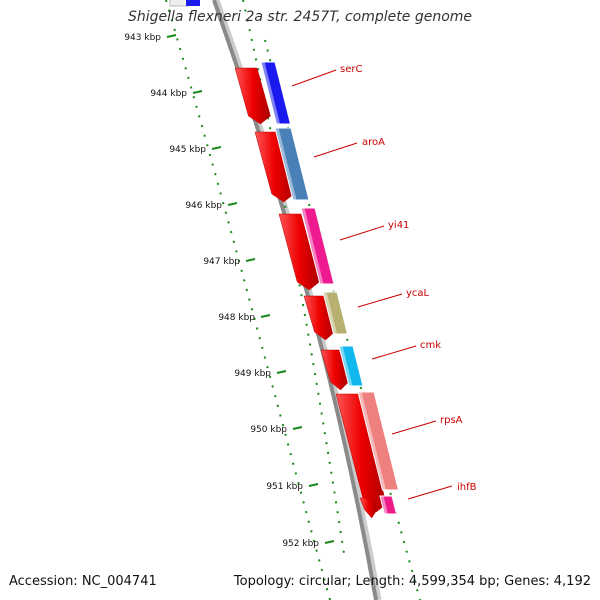  What do you see at coordinates (168, 94) in the screenshot?
I see `ruler-label: 944 kbp` at bounding box center [168, 94].